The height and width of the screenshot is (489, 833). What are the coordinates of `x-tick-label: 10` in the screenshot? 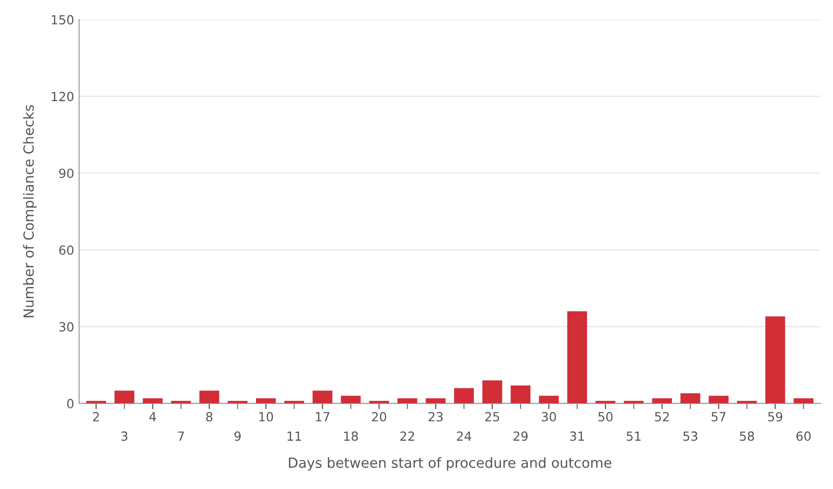 It's located at (266, 417).